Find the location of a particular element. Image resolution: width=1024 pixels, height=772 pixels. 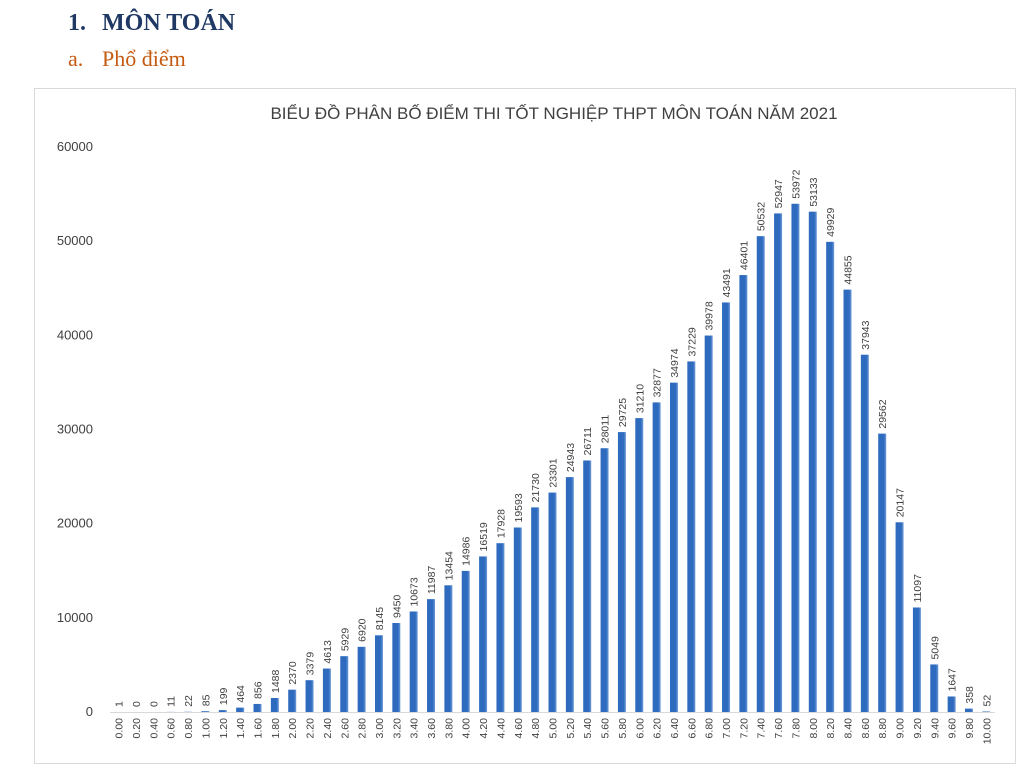

data-label: 2370 is located at coordinates (293, 673).